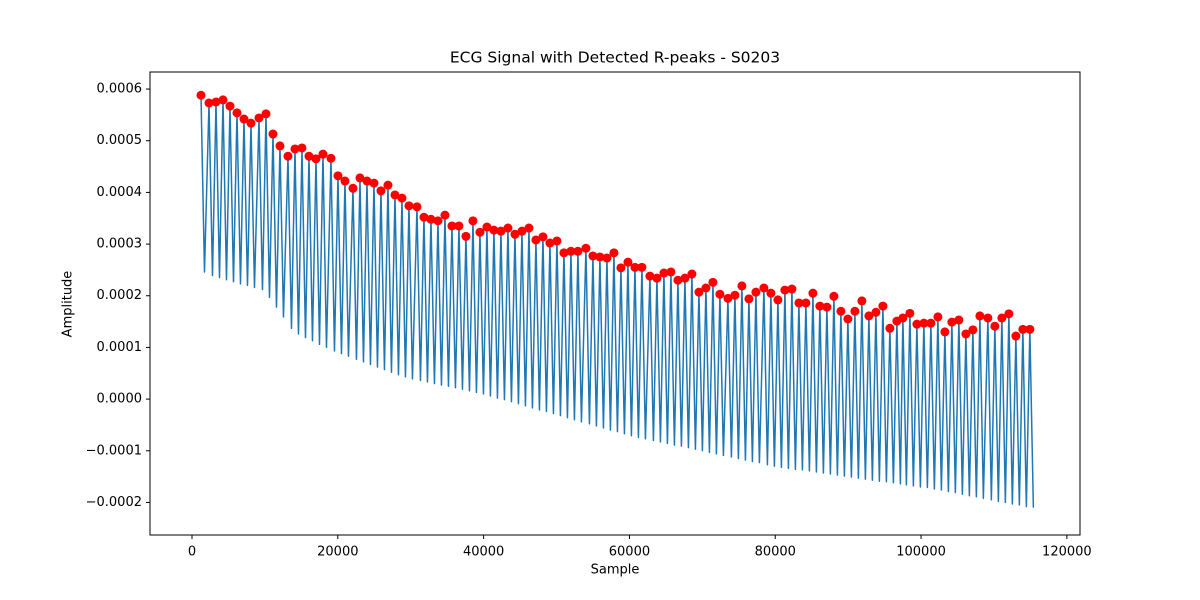 Image resolution: width=1200 pixels, height=600 pixels. Describe the element at coordinates (120, 295) in the screenshot. I see `y-tick-label: 0.0002` at that location.